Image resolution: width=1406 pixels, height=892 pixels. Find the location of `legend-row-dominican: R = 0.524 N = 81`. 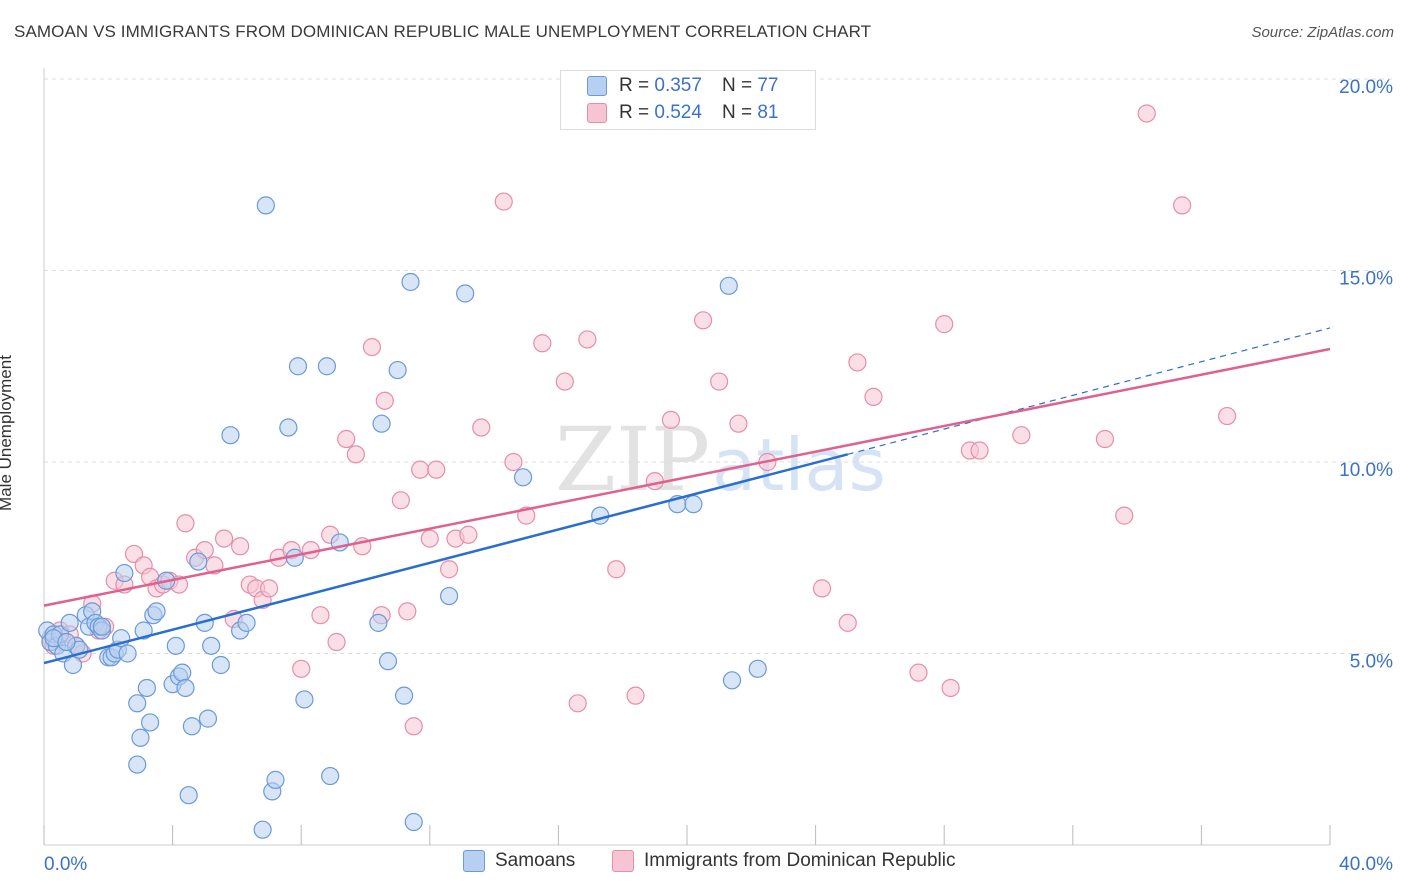

legend-row-dominican: R = 0.524 N = 81 is located at coordinates (685, 113).